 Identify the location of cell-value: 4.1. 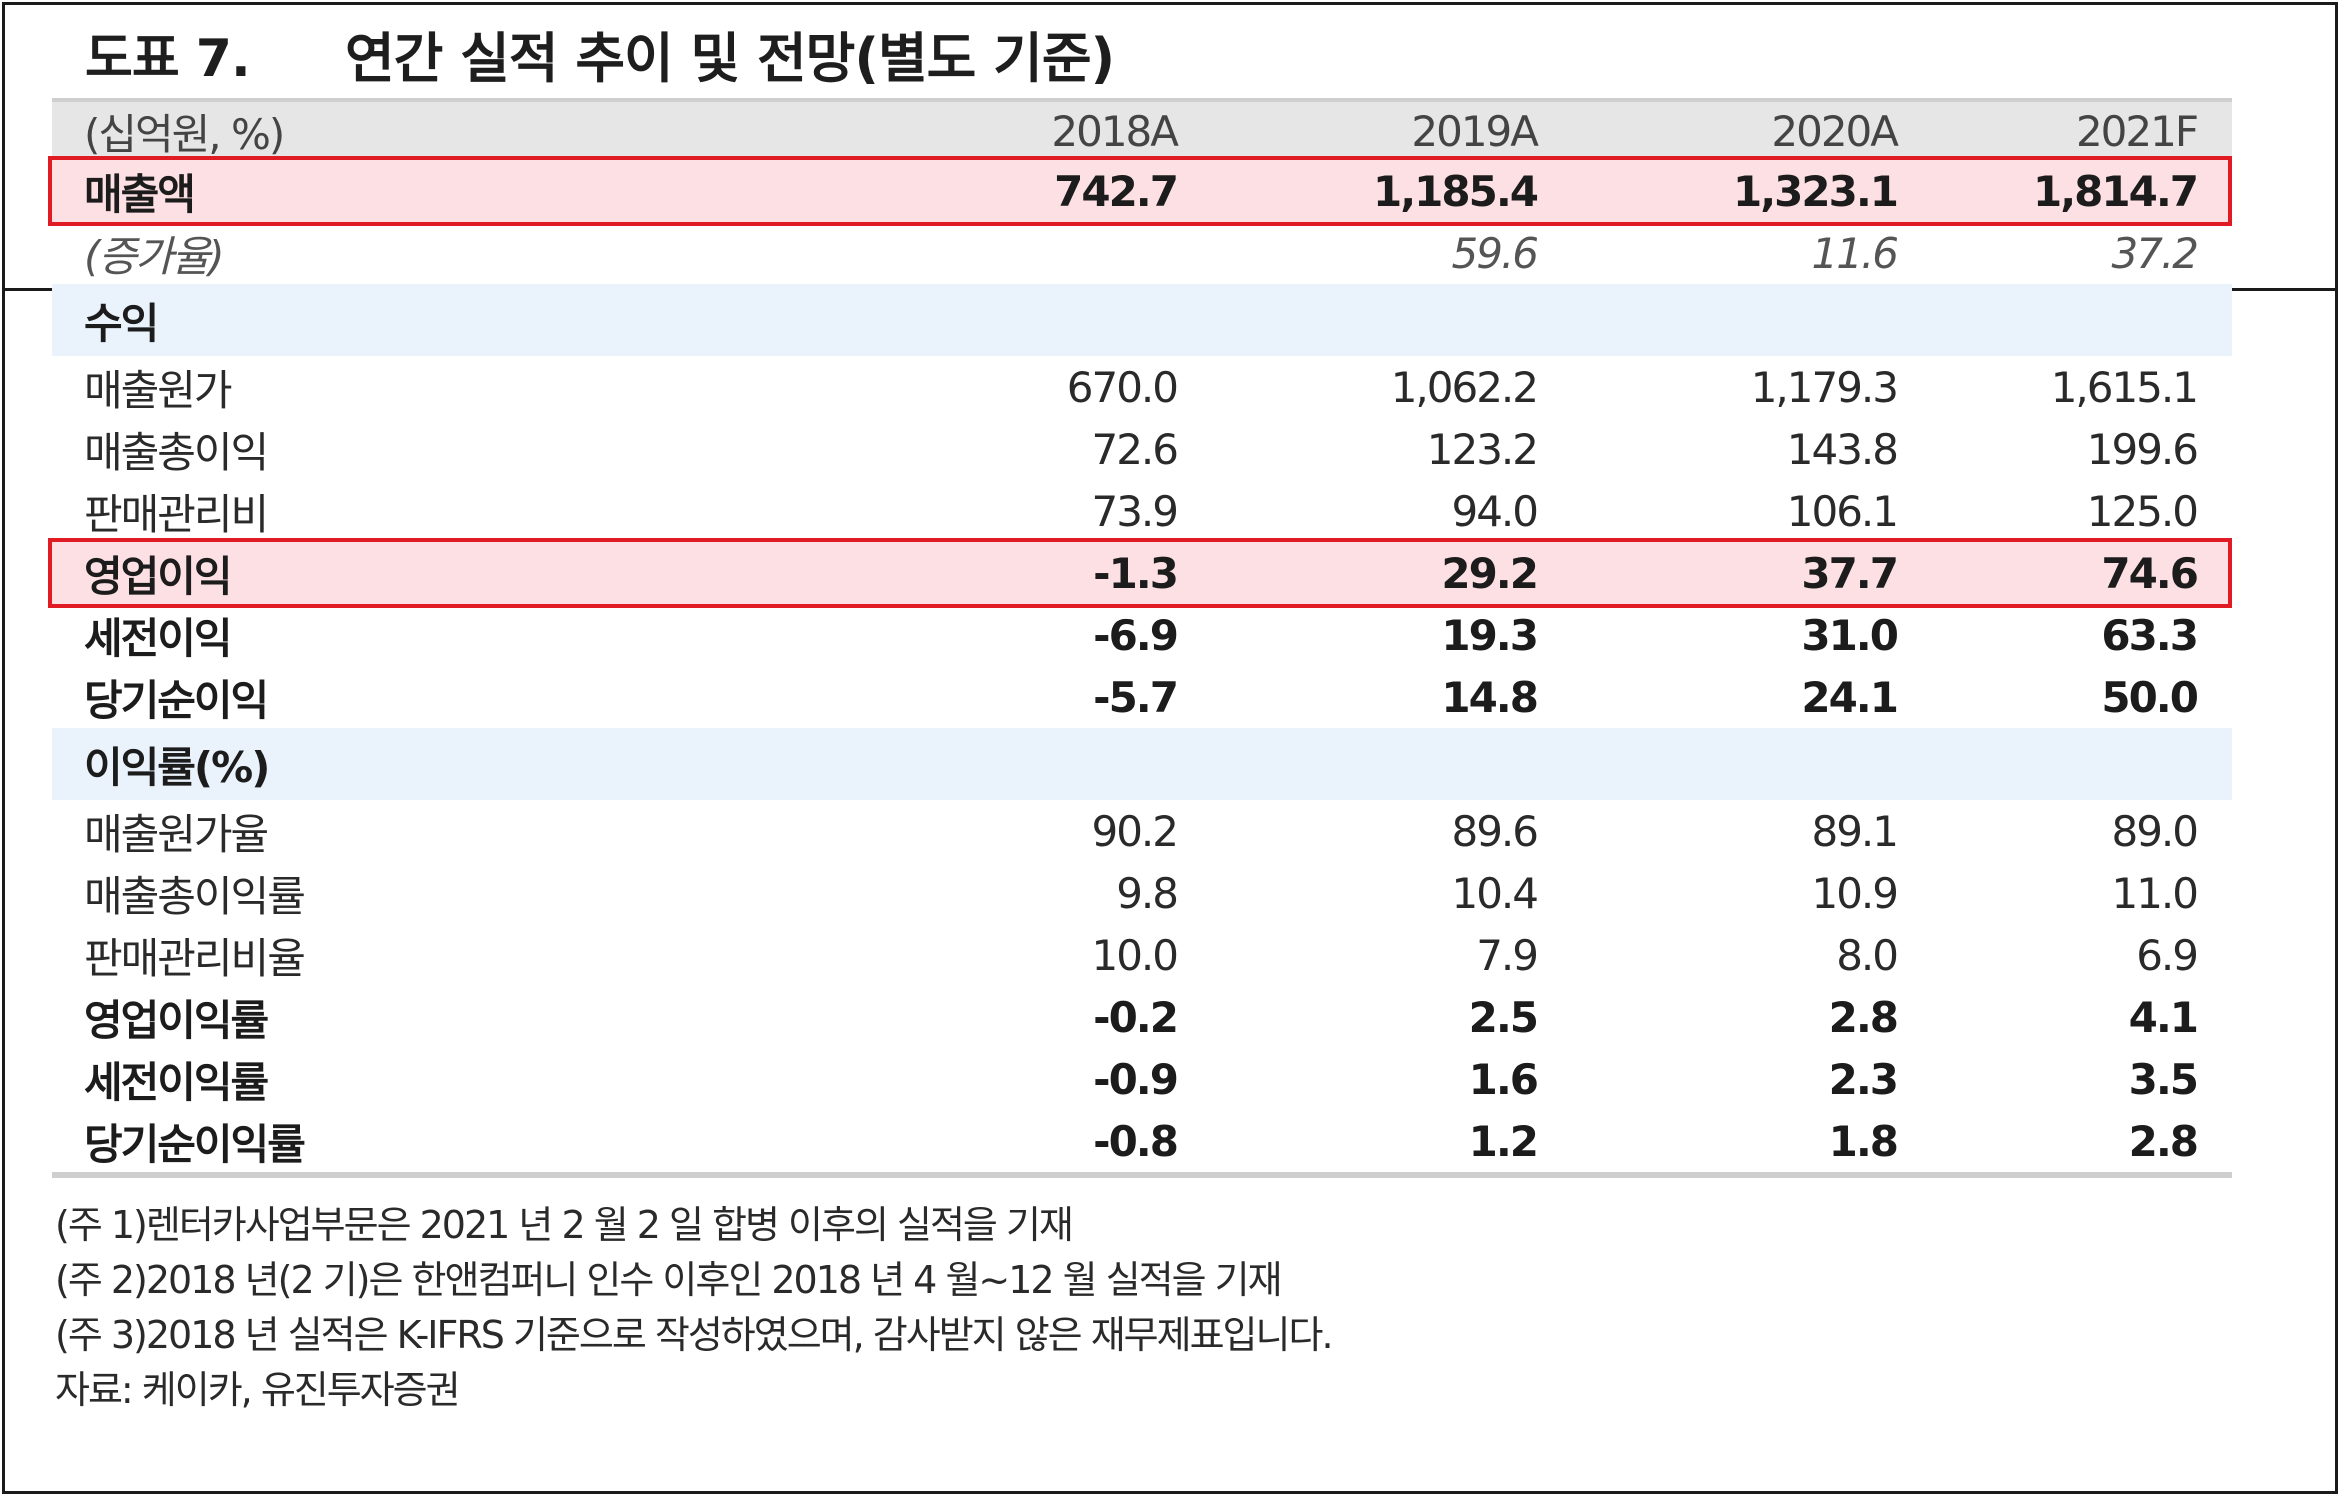
(2163, 1017).